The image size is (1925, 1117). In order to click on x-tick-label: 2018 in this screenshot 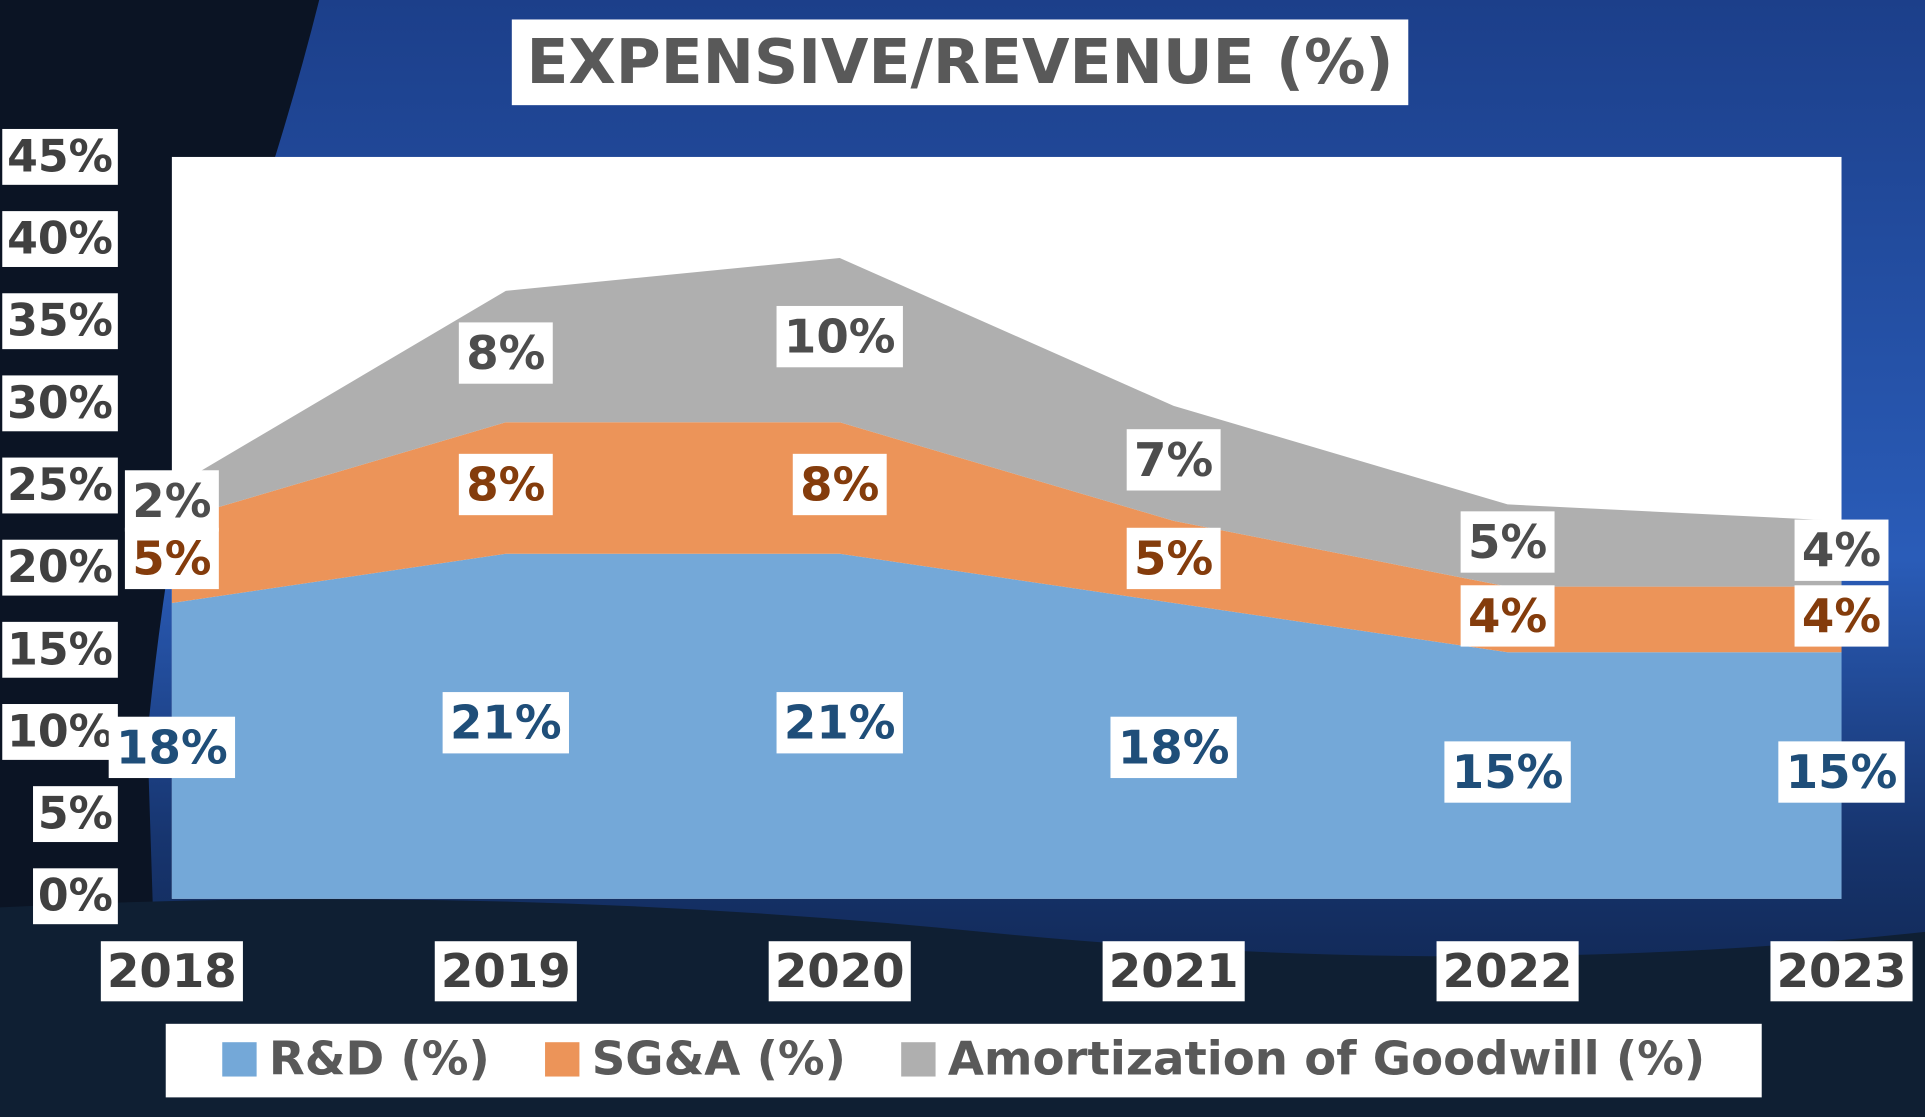, I will do `click(172, 971)`.